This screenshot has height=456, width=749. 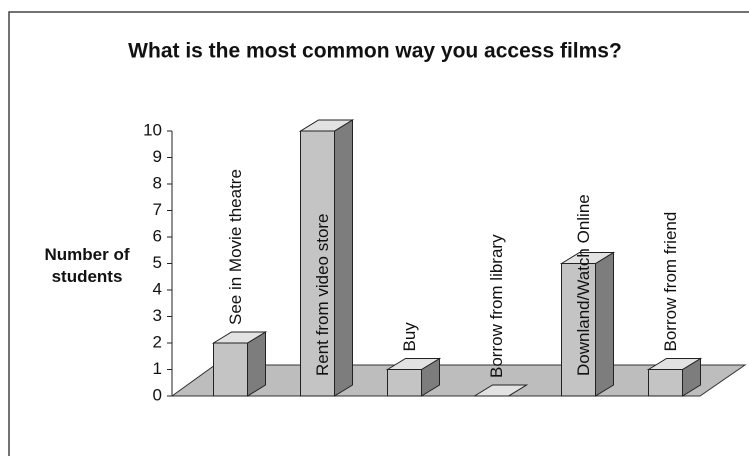 What do you see at coordinates (235, 247) in the screenshot?
I see `x-tick-label: See in Movie theatre` at bounding box center [235, 247].